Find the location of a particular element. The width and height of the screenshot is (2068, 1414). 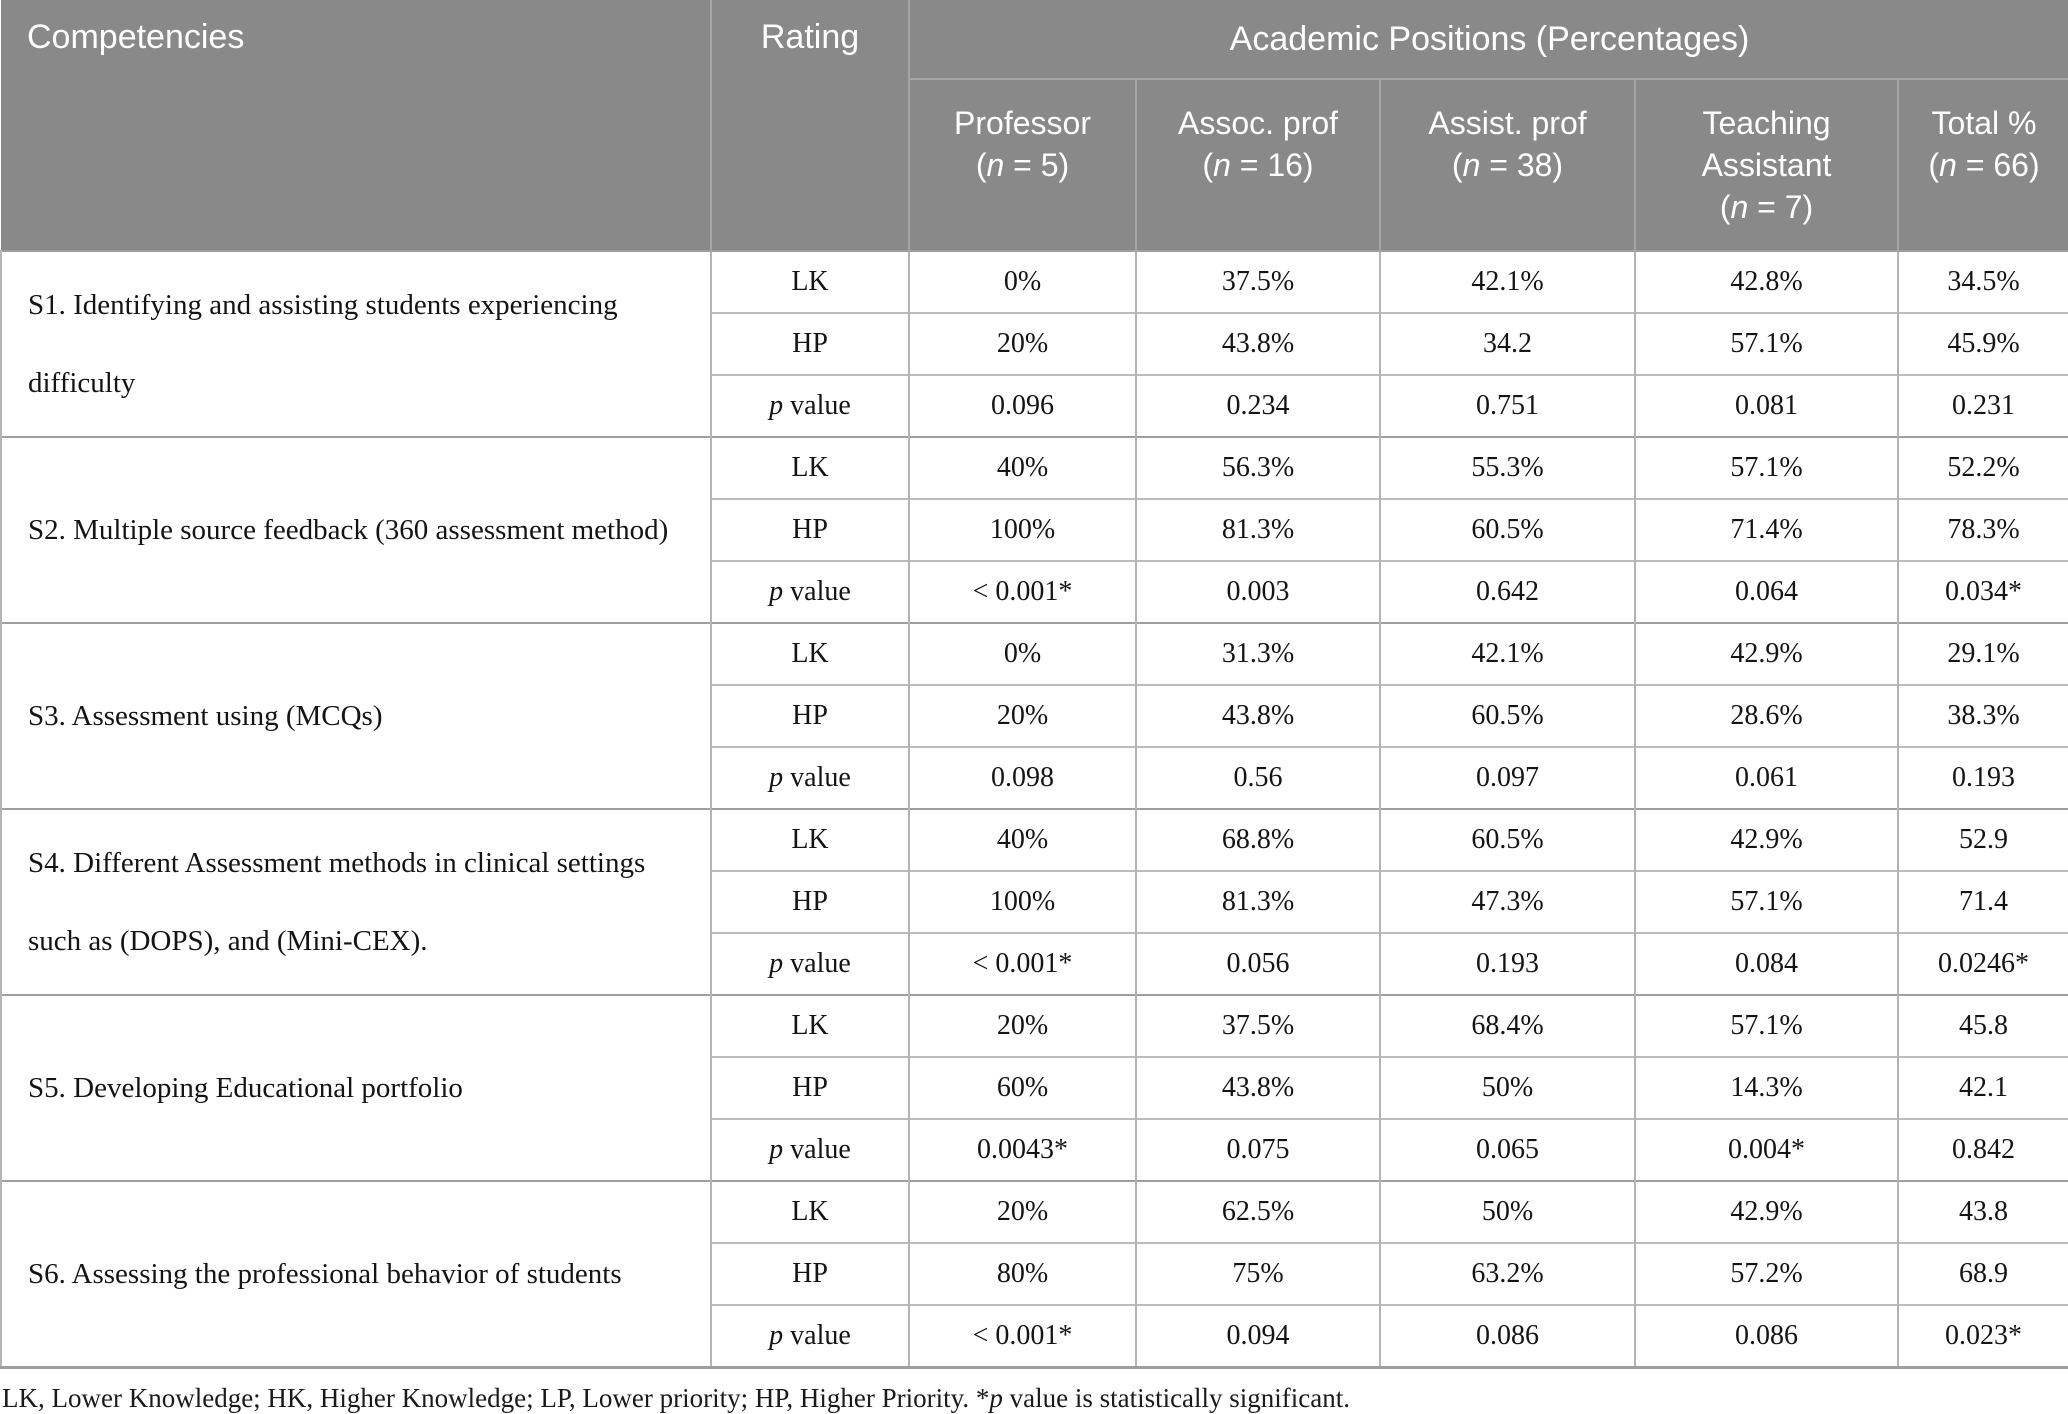

col-header-rating: Rating is located at coordinates (809, 125).